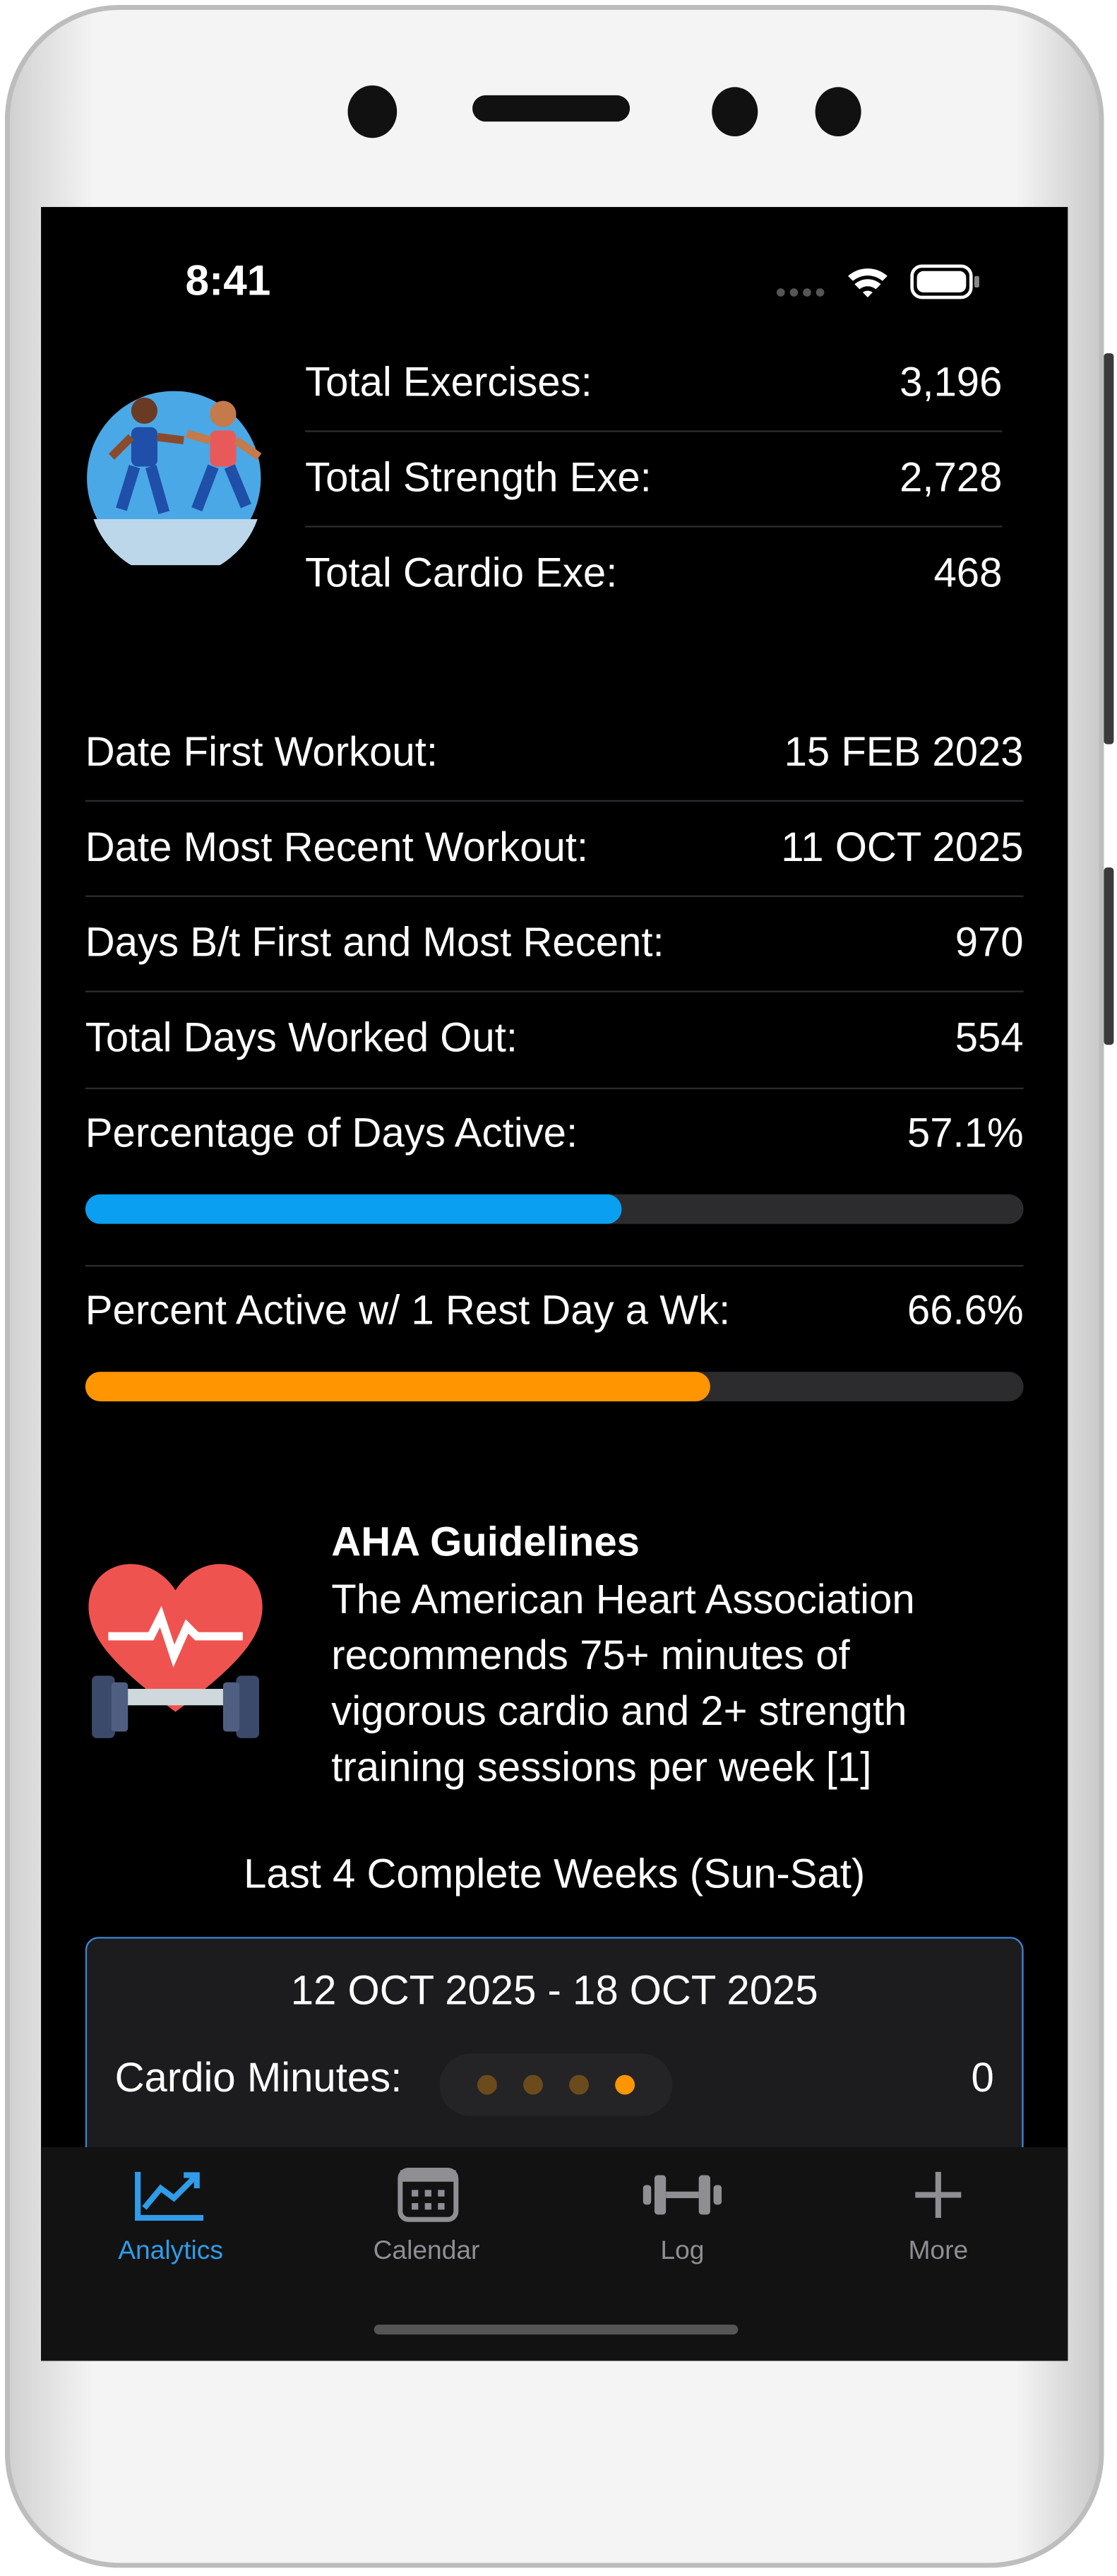 The width and height of the screenshot is (1117, 2576). I want to click on stat-label: Days B/t First and Most Recent:, so click(374, 943).